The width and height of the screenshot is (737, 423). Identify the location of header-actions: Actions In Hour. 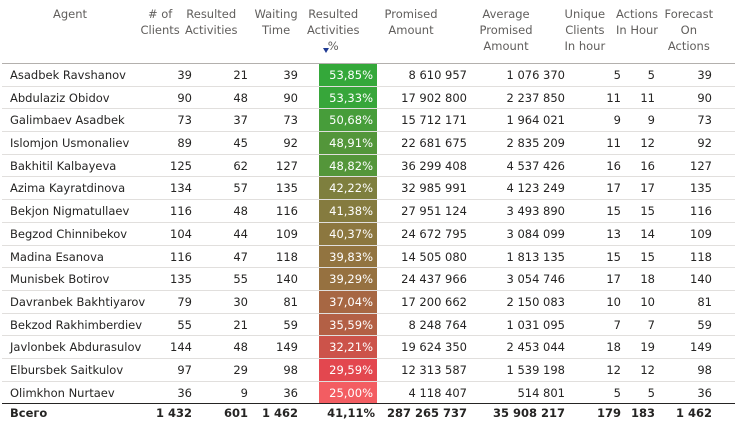
(637, 22).